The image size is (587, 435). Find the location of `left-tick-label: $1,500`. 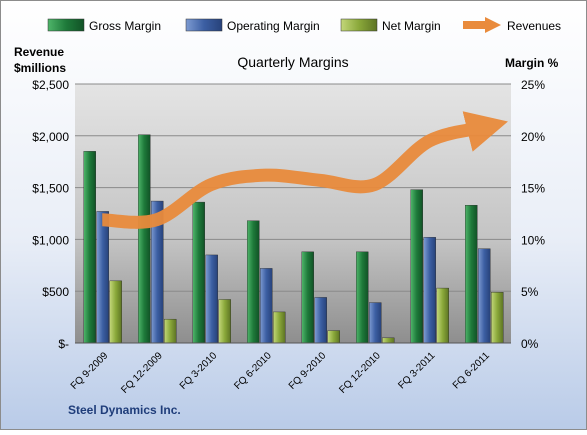

left-tick-label: $1,500 is located at coordinates (50, 189).